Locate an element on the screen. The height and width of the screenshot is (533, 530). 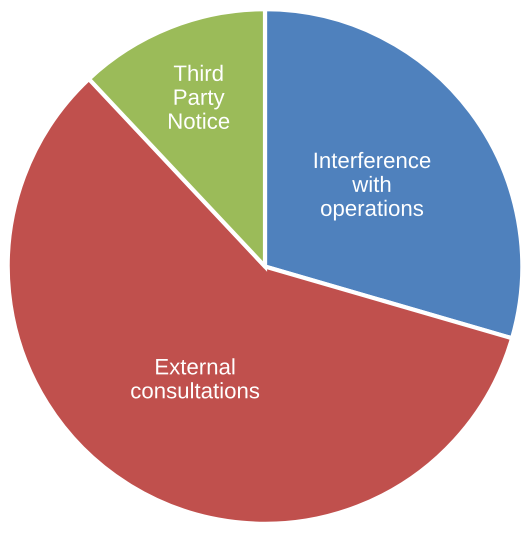
slice-label: Third Party Notice is located at coordinates (199, 96).